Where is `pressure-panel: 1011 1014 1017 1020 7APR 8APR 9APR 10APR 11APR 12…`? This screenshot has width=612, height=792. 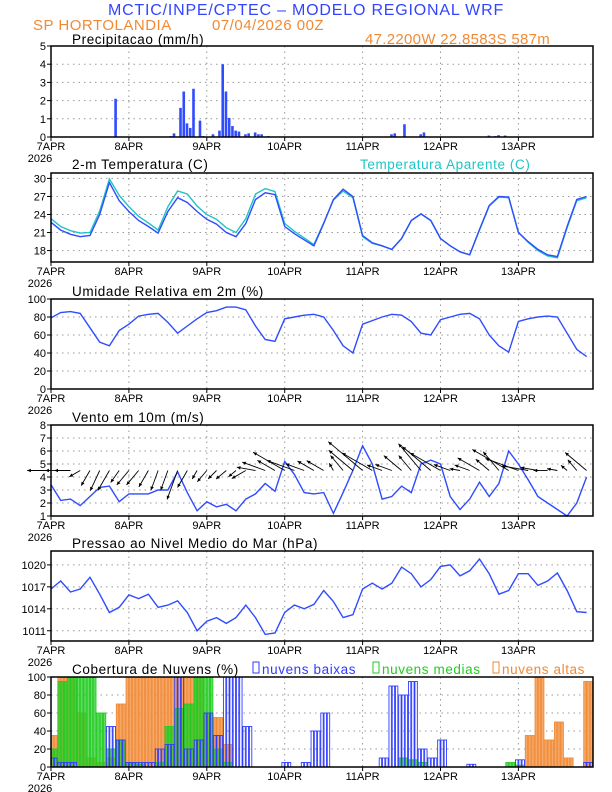
pressure-panel: 1011 1014 1017 1020 7APR 8APR 9APR 10APR 11APR 12… is located at coordinates (308, 609).